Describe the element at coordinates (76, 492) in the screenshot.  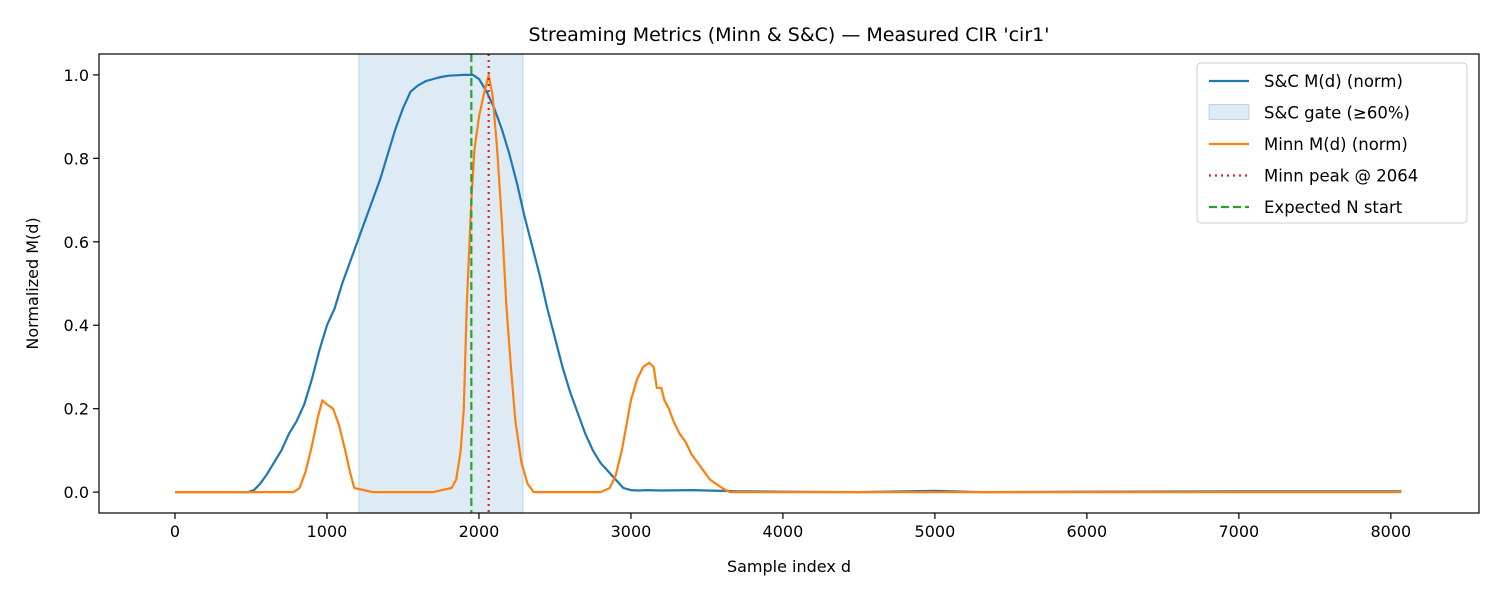
I see `y-tick-label: 0.0` at that location.